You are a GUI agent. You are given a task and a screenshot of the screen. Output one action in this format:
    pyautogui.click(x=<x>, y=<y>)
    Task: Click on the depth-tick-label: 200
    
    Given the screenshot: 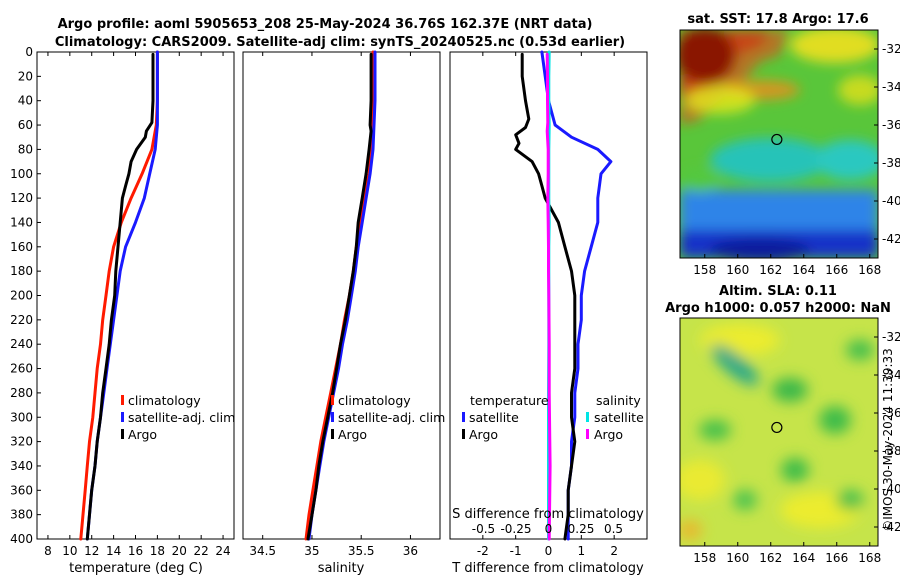 What is the action you would take?
    pyautogui.click(x=21, y=296)
    